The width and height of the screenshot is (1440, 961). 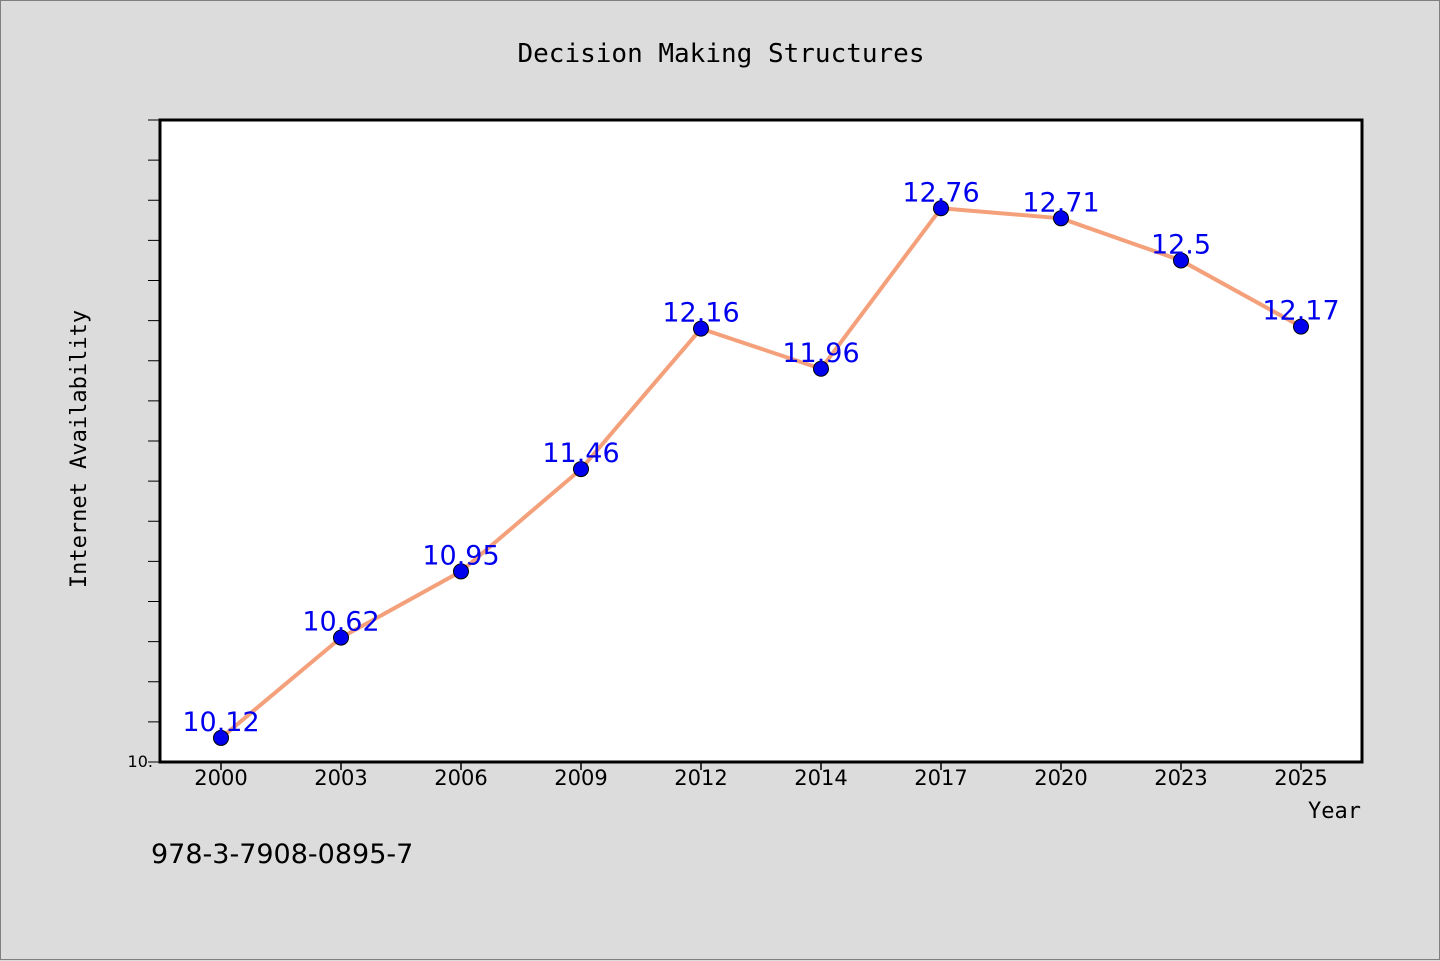 What do you see at coordinates (1060, 202) in the screenshot?
I see `data-label: 12.71` at bounding box center [1060, 202].